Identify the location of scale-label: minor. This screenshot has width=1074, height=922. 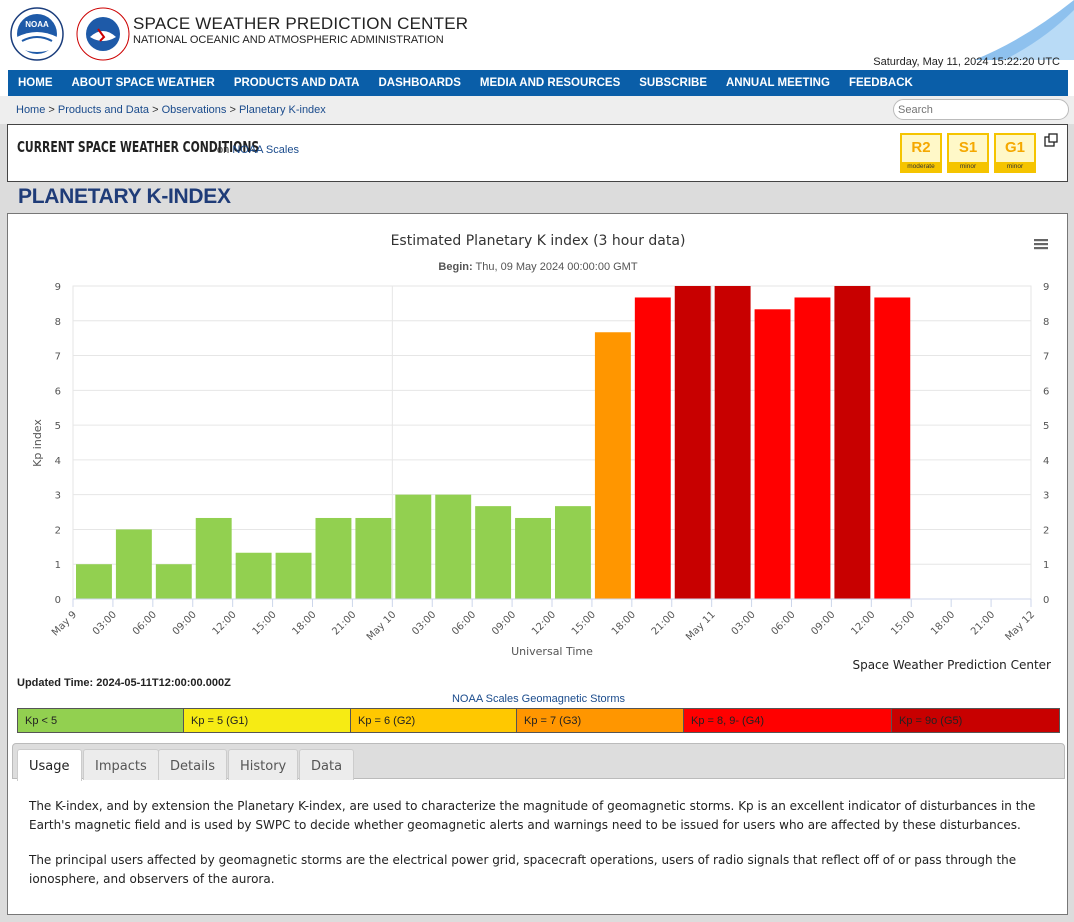
(1015, 166).